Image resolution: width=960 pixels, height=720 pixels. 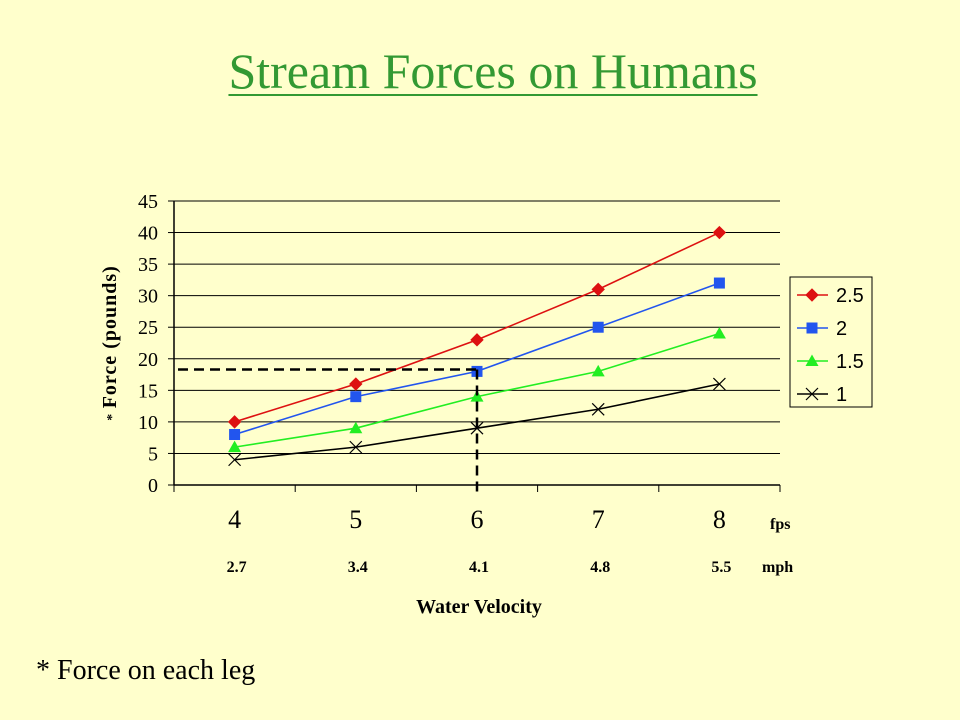 I want to click on x-secondary-tick-label: 4.8, so click(x=600, y=567).